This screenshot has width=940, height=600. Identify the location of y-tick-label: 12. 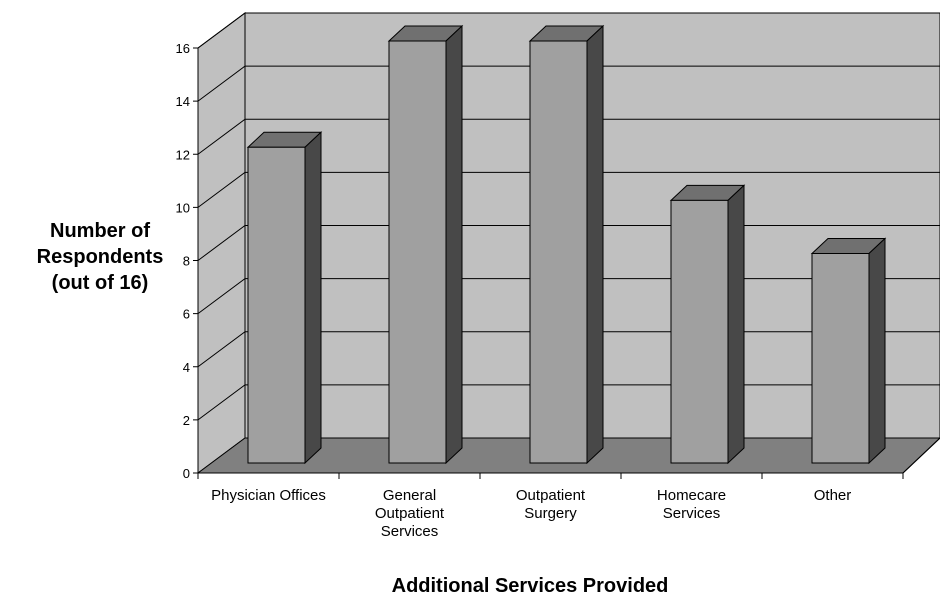
(183, 154).